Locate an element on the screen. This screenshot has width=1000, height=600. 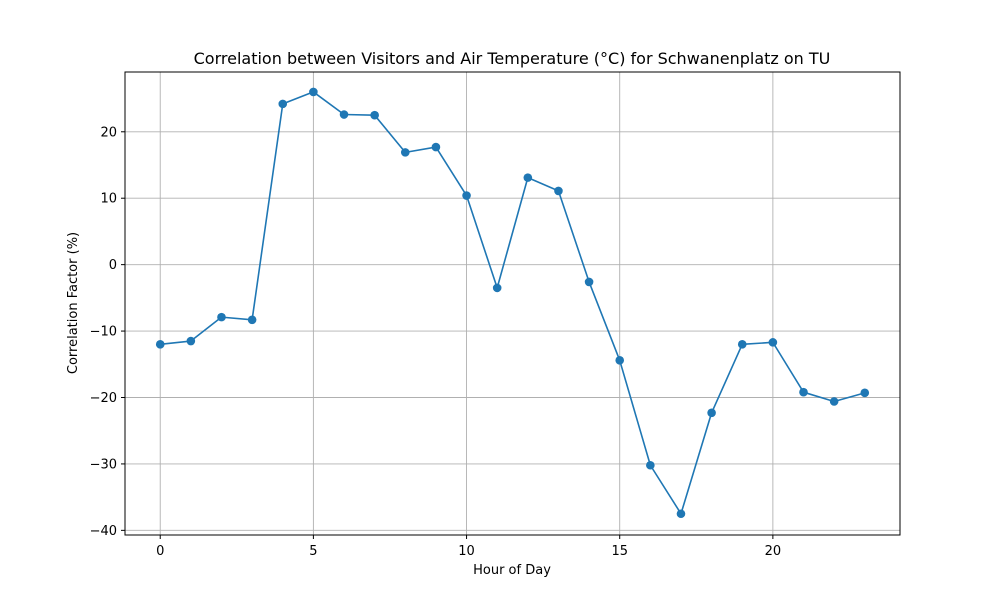
y-axis-label: Correlation Factor (%) is located at coordinates (73, 303).